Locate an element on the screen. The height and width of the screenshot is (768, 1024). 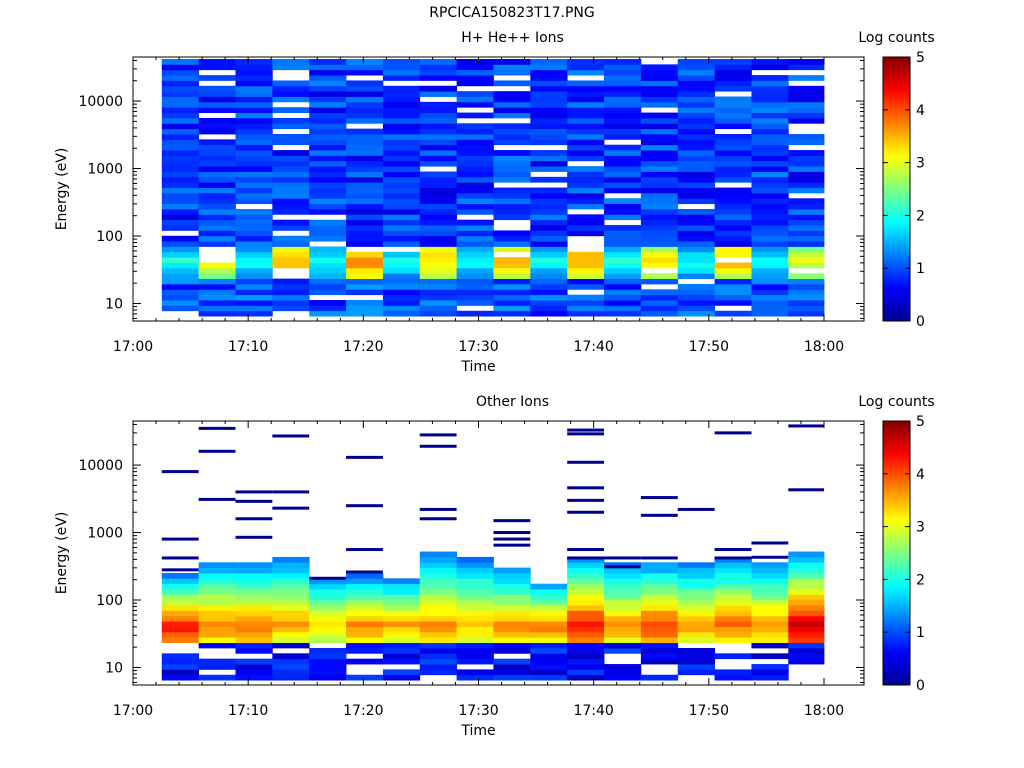
x-tick-label: 18:00 is located at coordinates (824, 347).